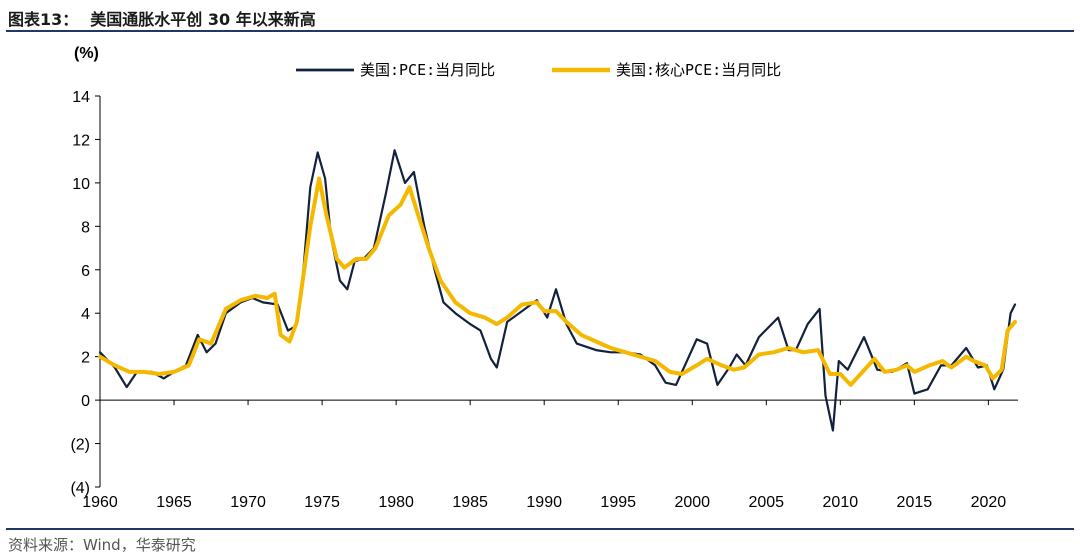 The height and width of the screenshot is (557, 1080). What do you see at coordinates (766, 502) in the screenshot?
I see `x-tick-label: 2005` at bounding box center [766, 502].